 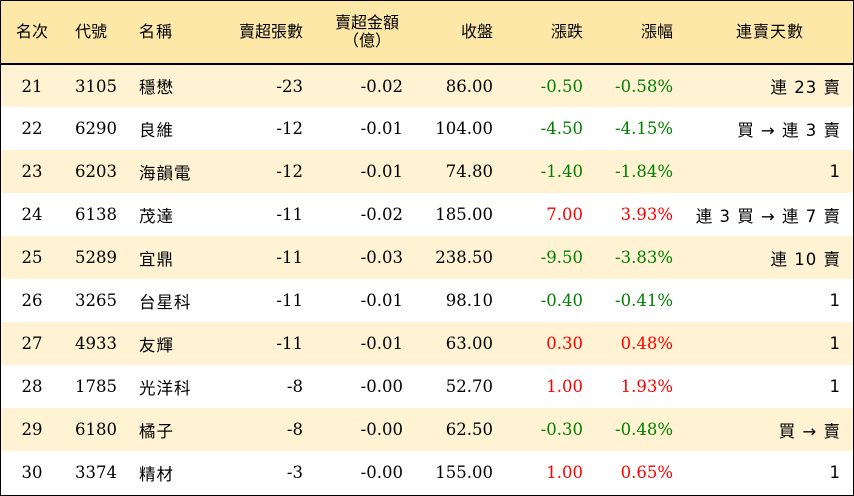 What do you see at coordinates (644, 86) in the screenshot?
I see `cell-change-pct: -0.58%` at bounding box center [644, 86].